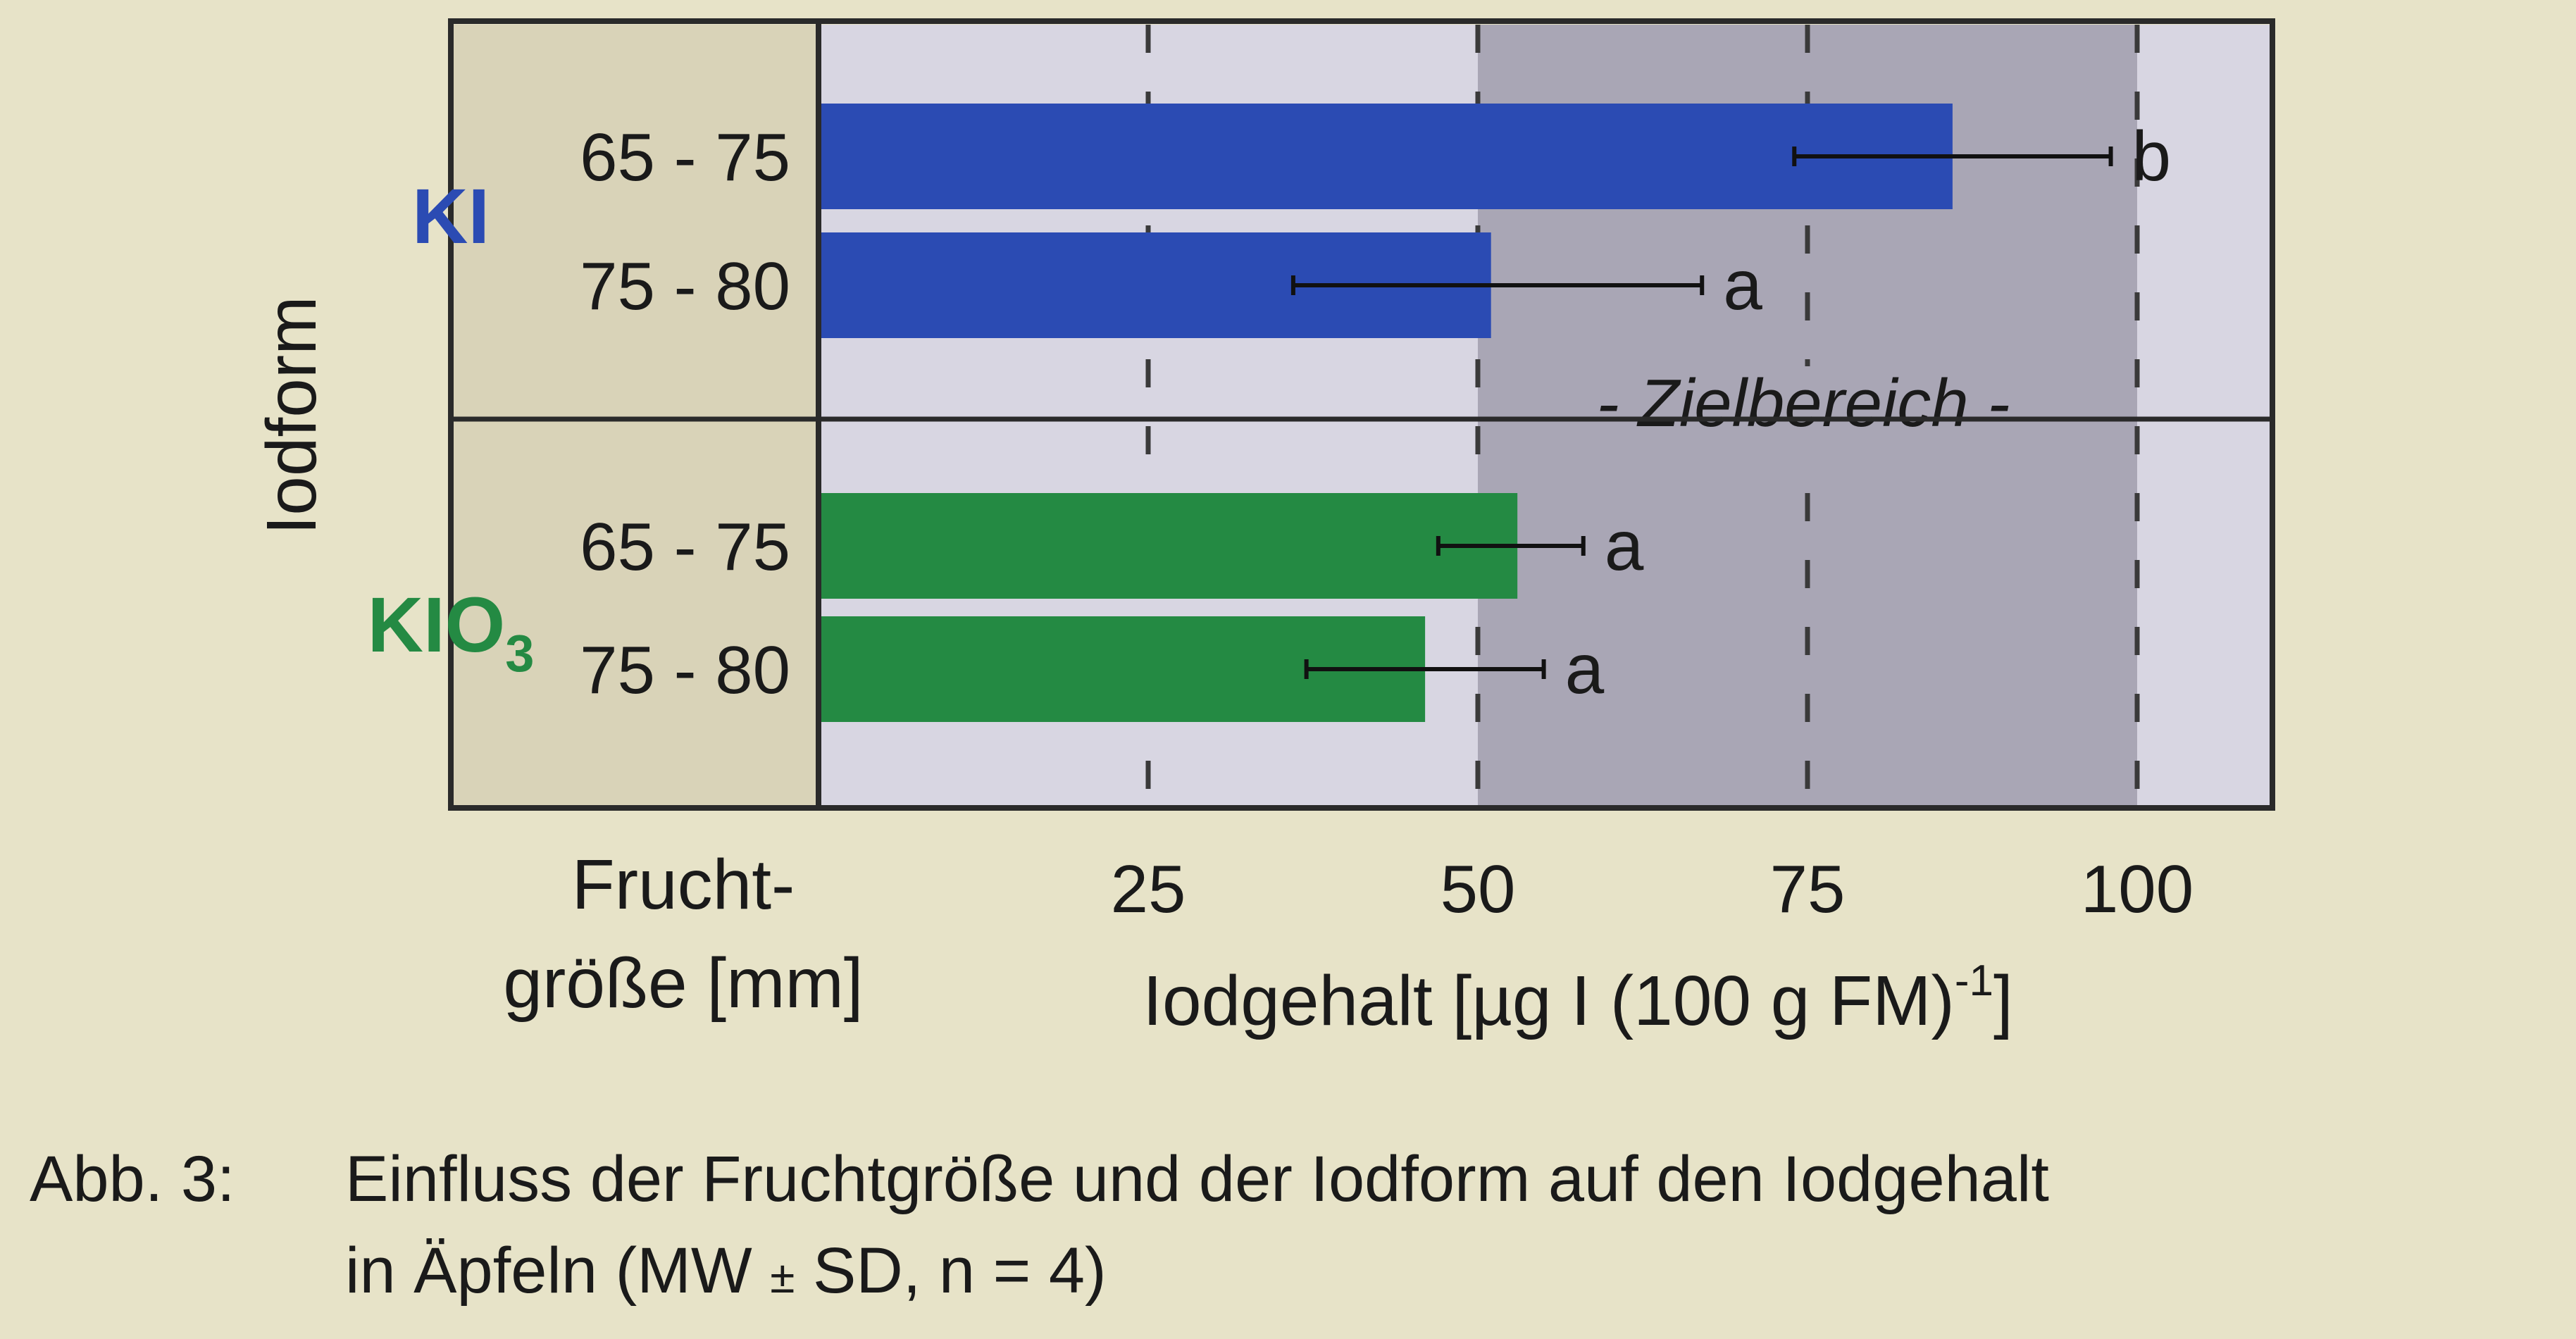 The width and height of the screenshot is (2576, 1339). What do you see at coordinates (519, 653) in the screenshot?
I see `group-label-kio3-sub: 3` at bounding box center [519, 653].